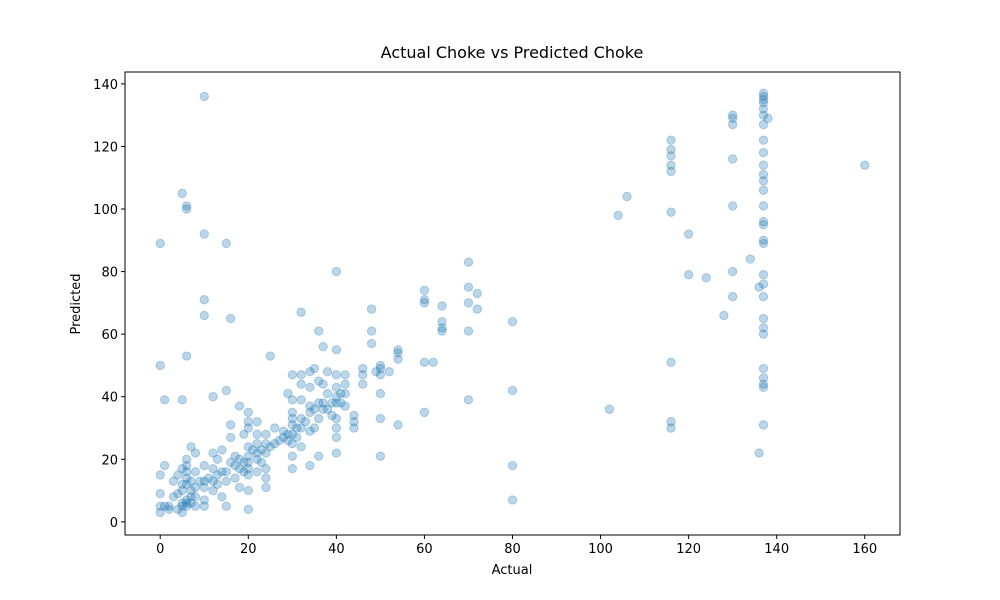  Describe the element at coordinates (512, 570) in the screenshot. I see `x-axis-label: Actual` at that location.